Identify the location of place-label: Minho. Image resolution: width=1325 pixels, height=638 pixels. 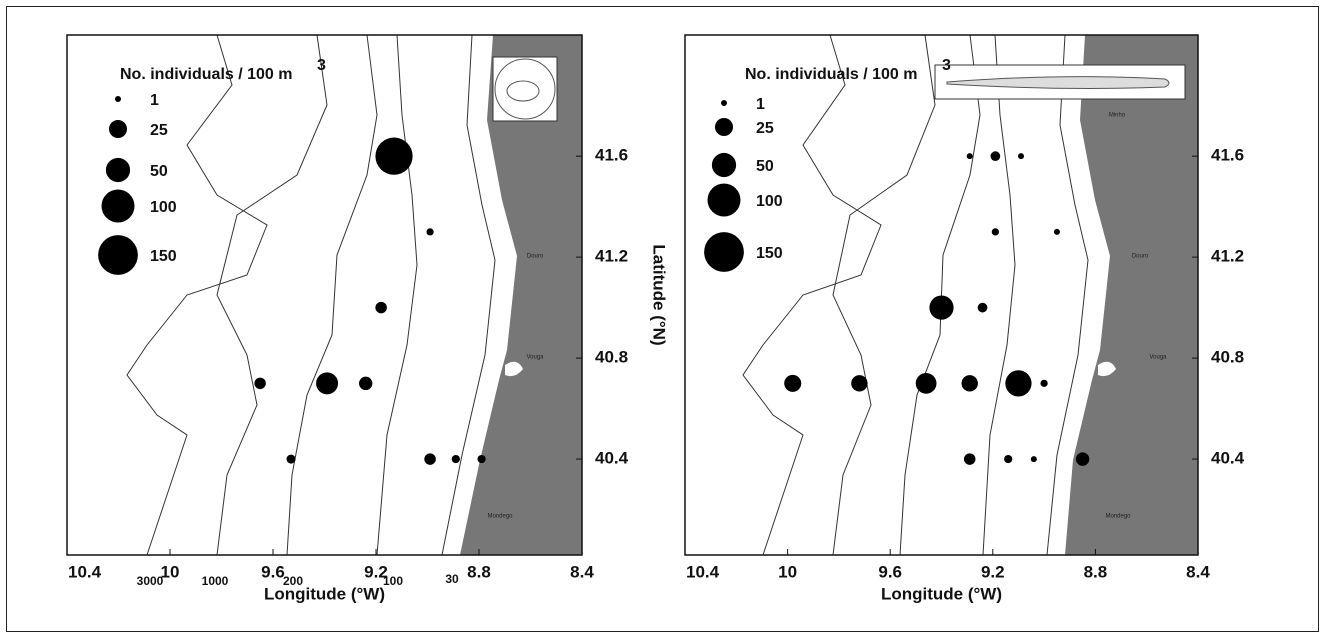
(1117, 116).